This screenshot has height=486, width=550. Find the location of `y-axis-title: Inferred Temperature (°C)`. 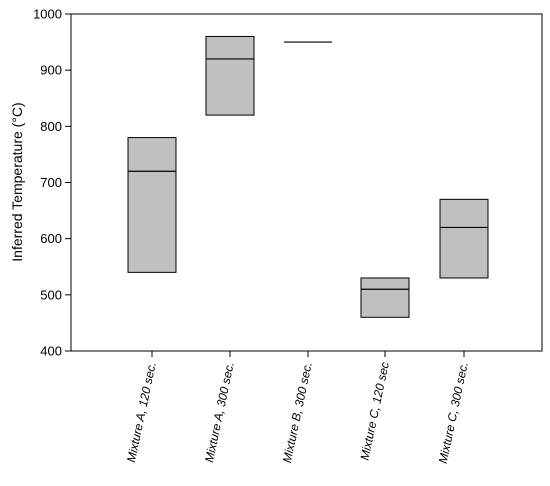

y-axis-title: Inferred Temperature (°C) is located at coordinates (17, 181).